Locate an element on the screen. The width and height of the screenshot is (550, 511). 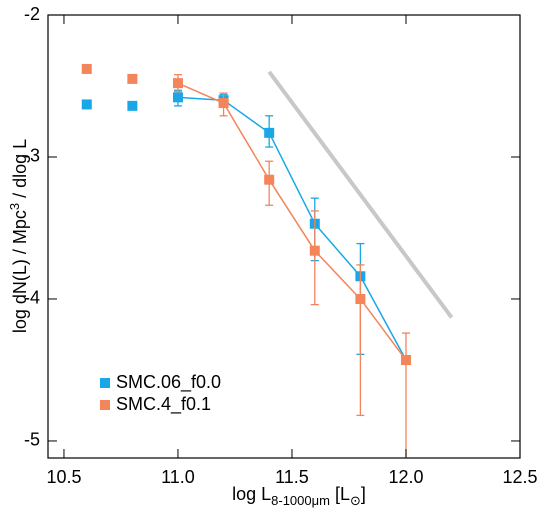
y-label-part: / dlog L is located at coordinates (20, 171).